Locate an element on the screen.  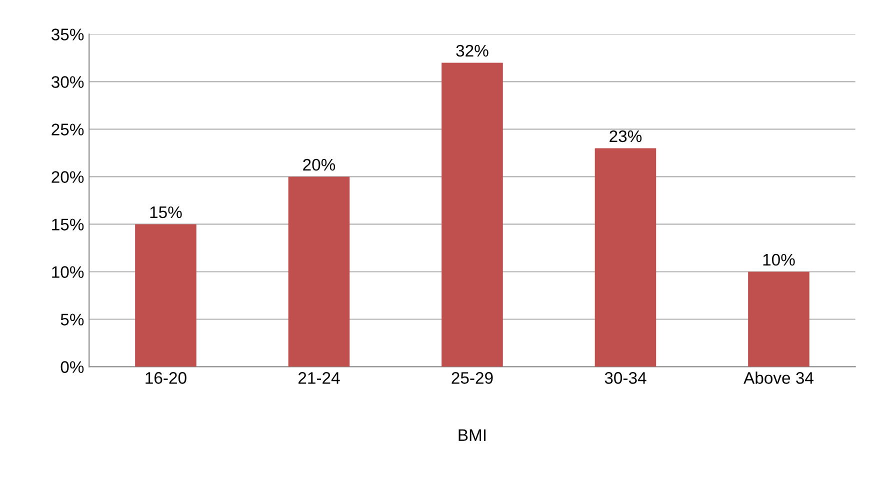
data-label: 23% is located at coordinates (626, 136).